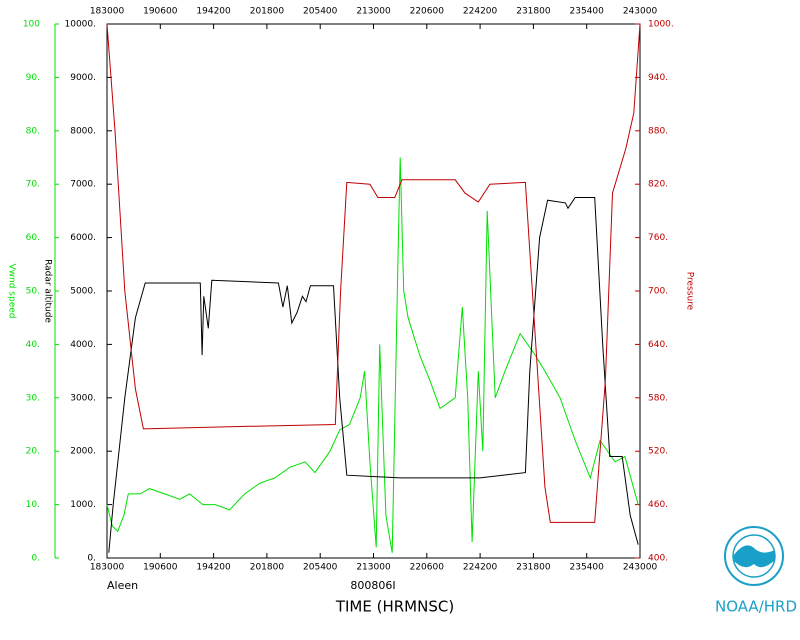 The width and height of the screenshot is (800, 640). Describe the element at coordinates (12, 291) in the screenshot. I see `y-axis-title: Vwnd speed` at that location.